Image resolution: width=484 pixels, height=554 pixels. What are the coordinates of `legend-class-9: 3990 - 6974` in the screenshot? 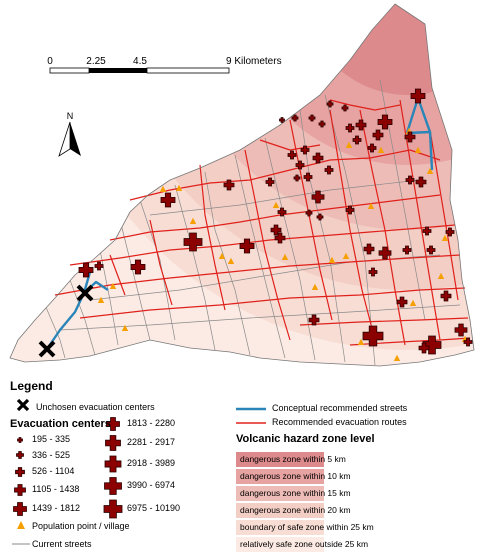 It's located at (151, 485).